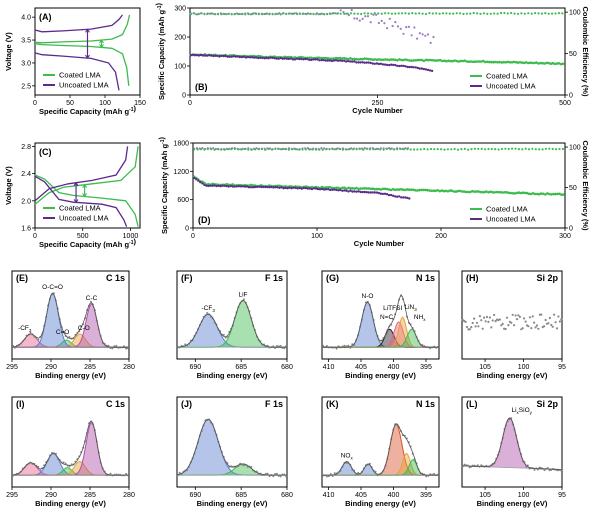  Describe the element at coordinates (183, 200) in the screenshot. I see `y-tick-label: 600` at that location.